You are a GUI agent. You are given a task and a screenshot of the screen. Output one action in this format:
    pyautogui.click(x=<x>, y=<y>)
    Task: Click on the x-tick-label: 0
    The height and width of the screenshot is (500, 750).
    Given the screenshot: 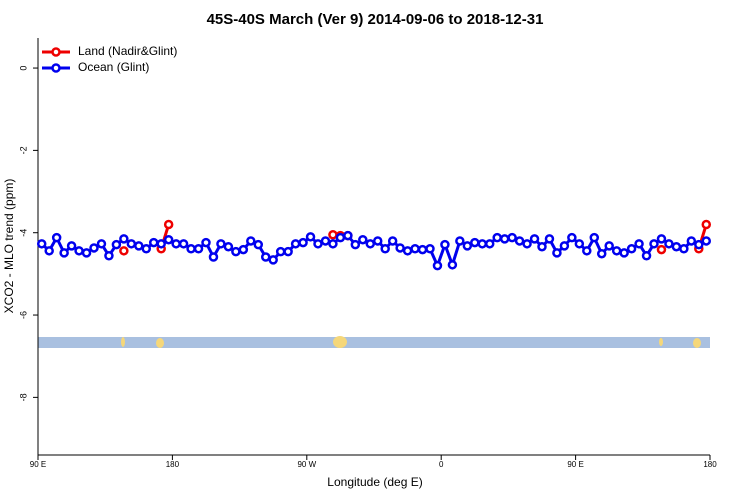 What is the action you would take?
    pyautogui.click(x=441, y=464)
    